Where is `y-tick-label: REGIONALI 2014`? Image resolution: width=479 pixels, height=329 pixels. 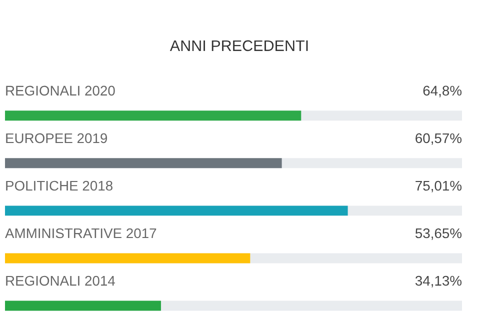 y-tick-label: REGIONALI 2014 is located at coordinates (60, 281).